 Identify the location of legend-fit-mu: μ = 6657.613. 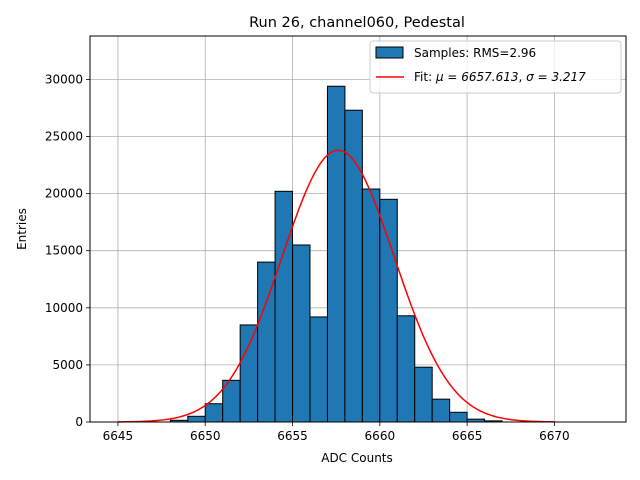
(477, 77).